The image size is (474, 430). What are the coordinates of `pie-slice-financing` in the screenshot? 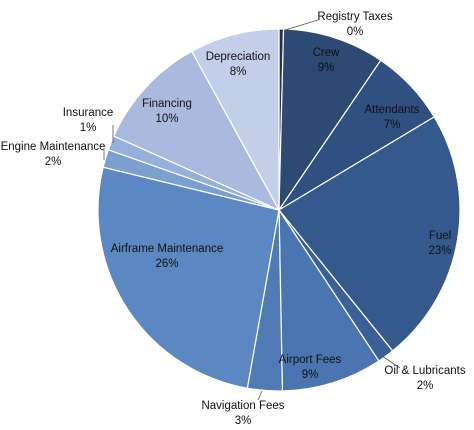 It's located at (197, 131).